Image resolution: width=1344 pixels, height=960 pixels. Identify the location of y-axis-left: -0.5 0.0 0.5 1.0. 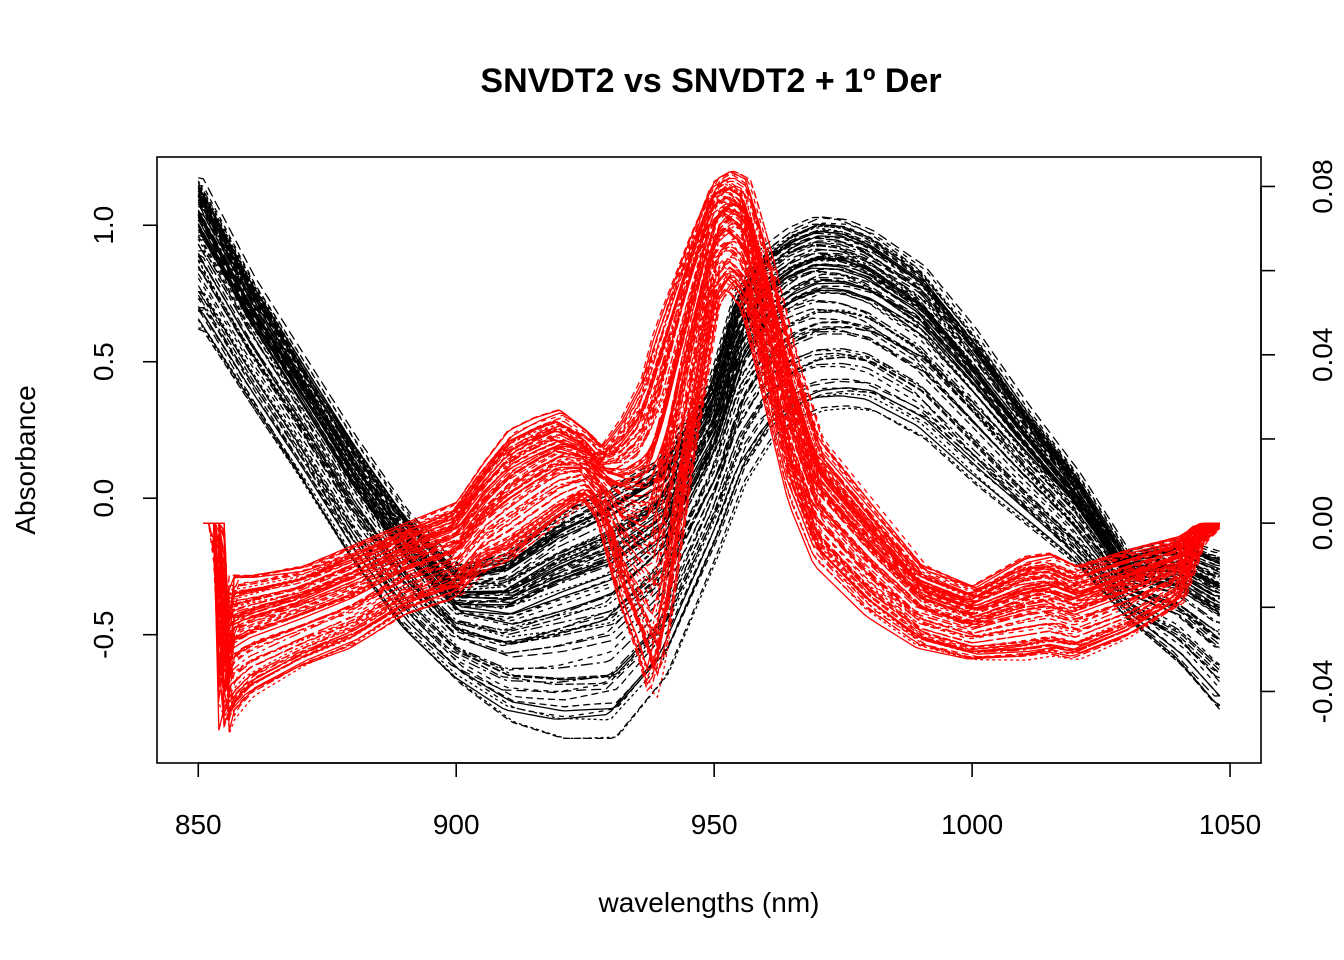
(123, 432).